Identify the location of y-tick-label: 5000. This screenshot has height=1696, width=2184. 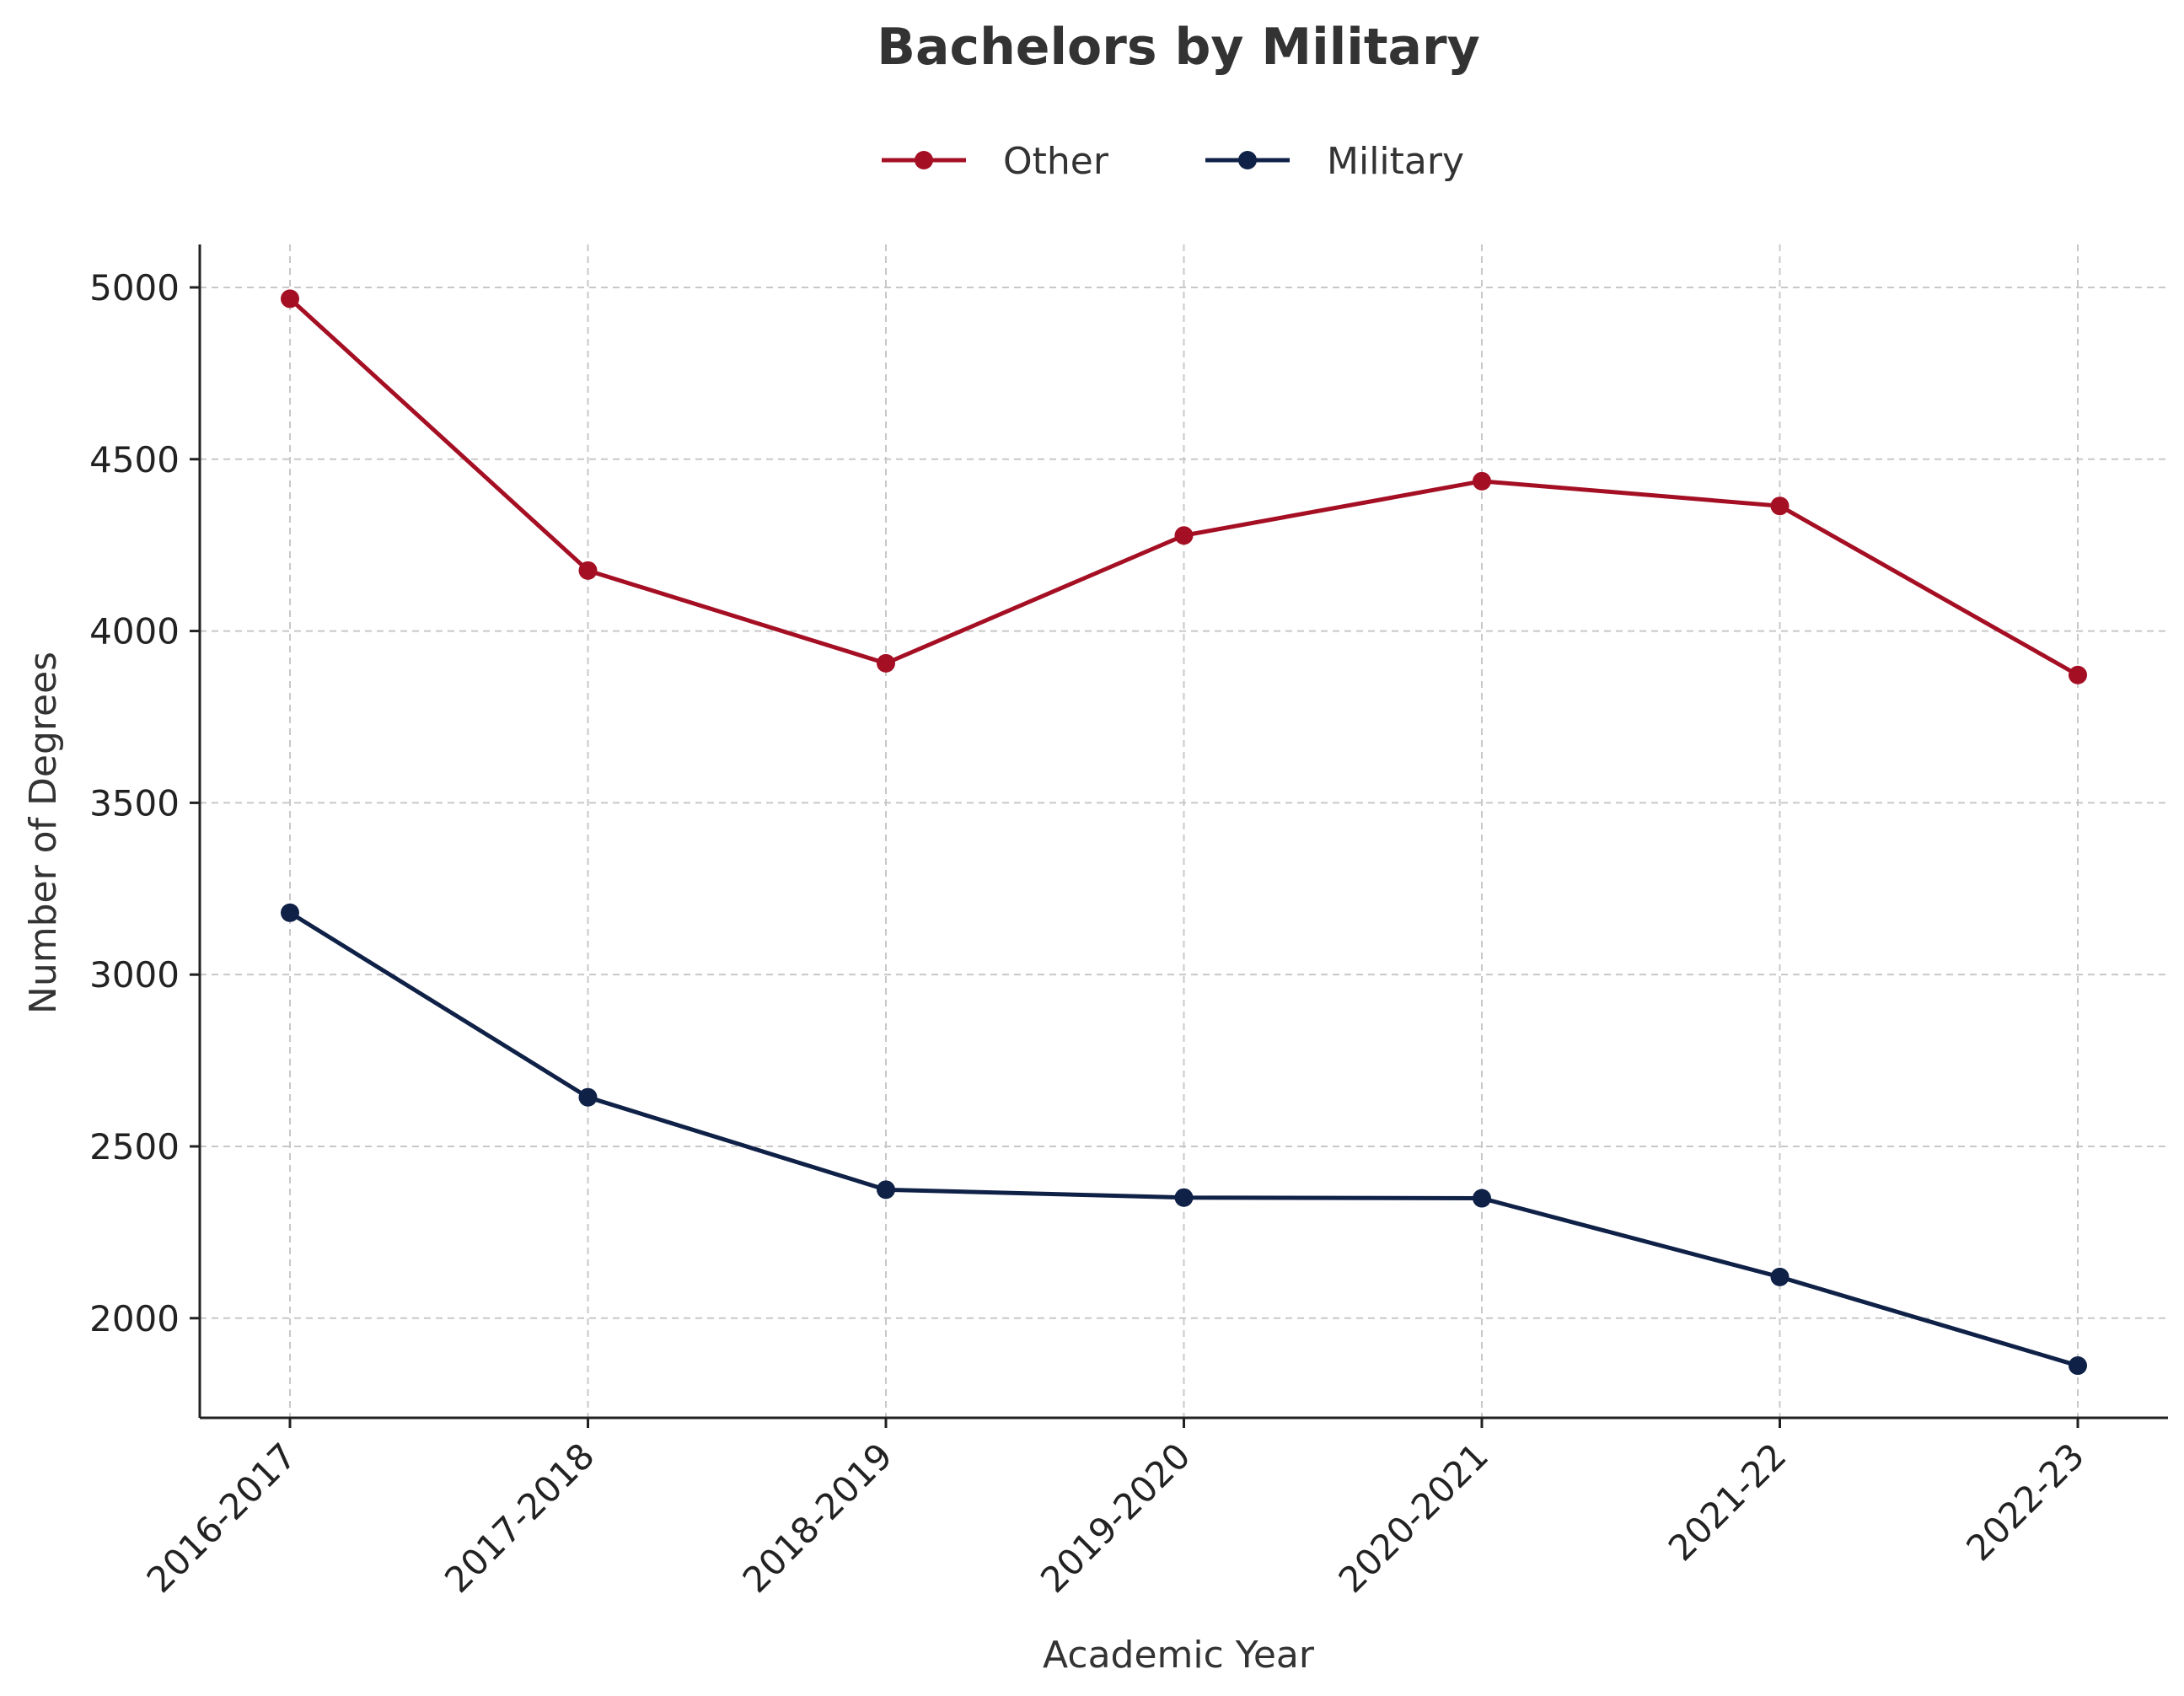
(134, 288).